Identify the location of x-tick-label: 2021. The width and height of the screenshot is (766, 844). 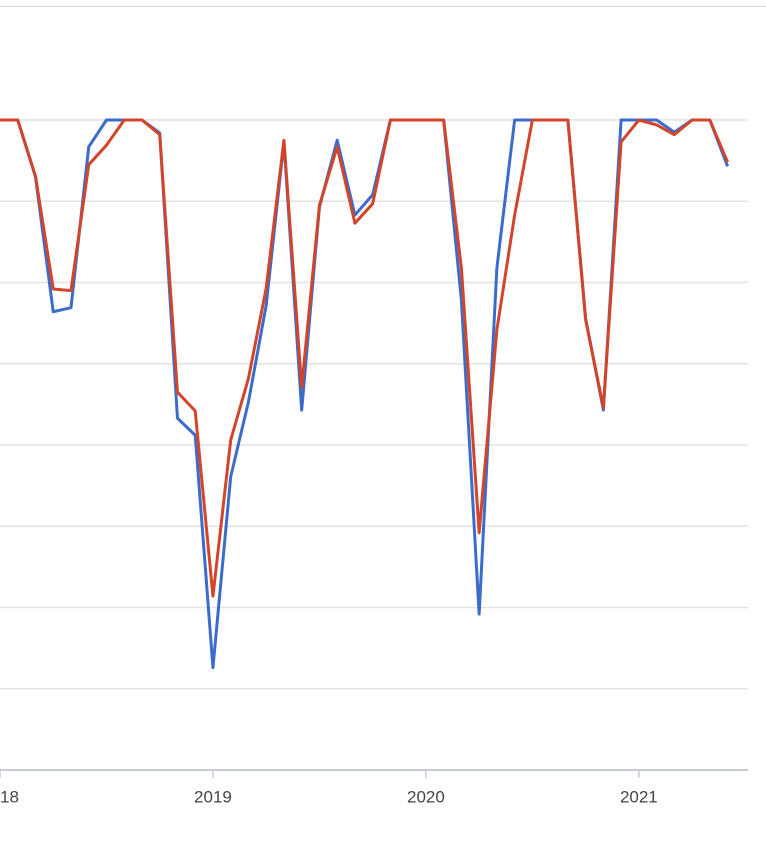
(639, 796).